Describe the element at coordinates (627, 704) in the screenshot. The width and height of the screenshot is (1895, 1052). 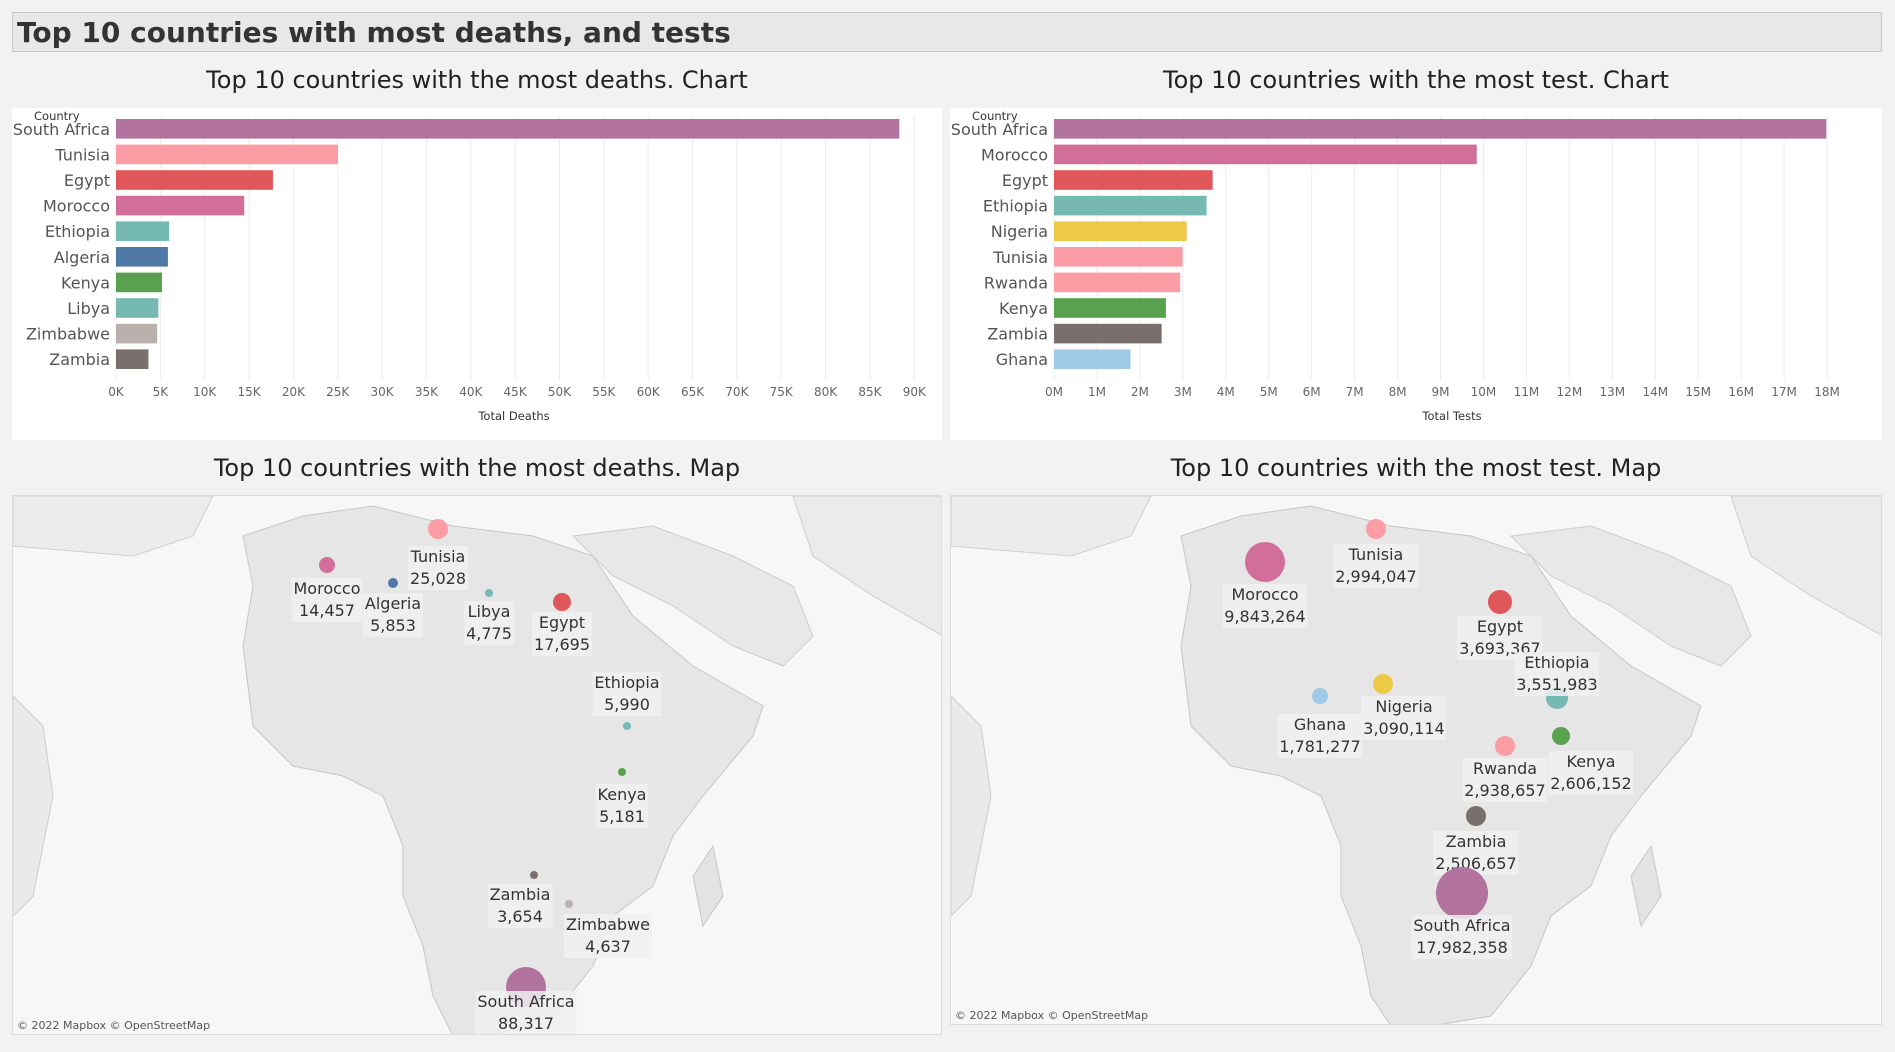
I see `deaths-map-label-value: 5,990` at that location.